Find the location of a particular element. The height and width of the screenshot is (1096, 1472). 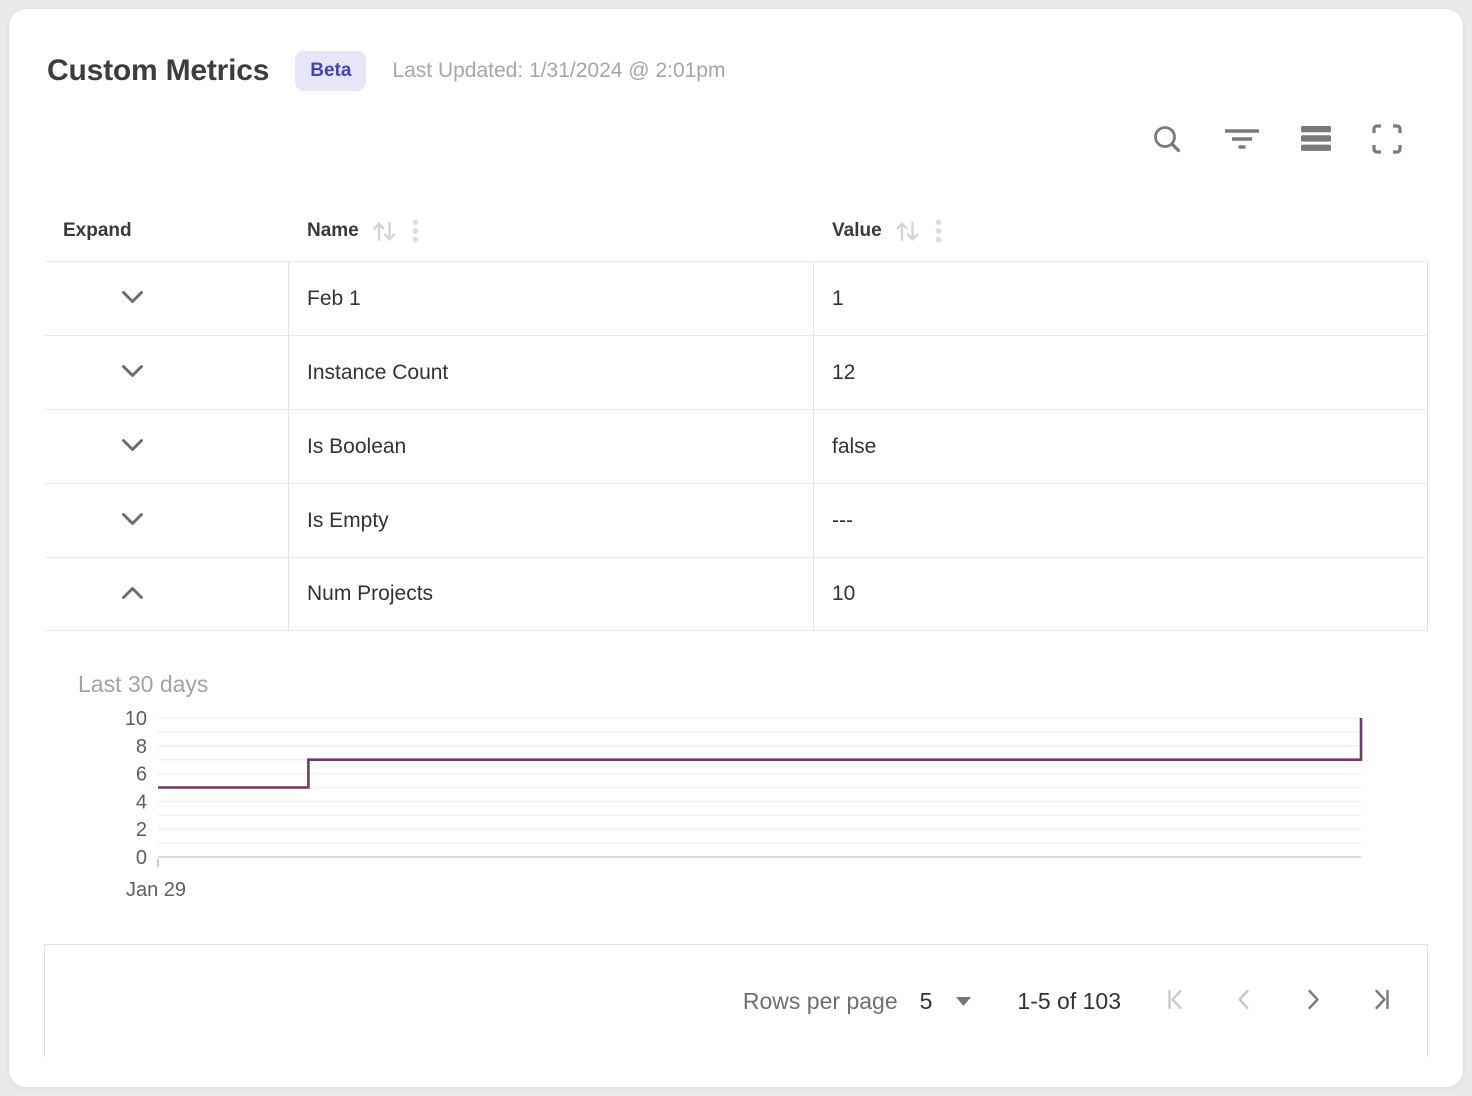

density-button is located at coordinates (1316, 140).